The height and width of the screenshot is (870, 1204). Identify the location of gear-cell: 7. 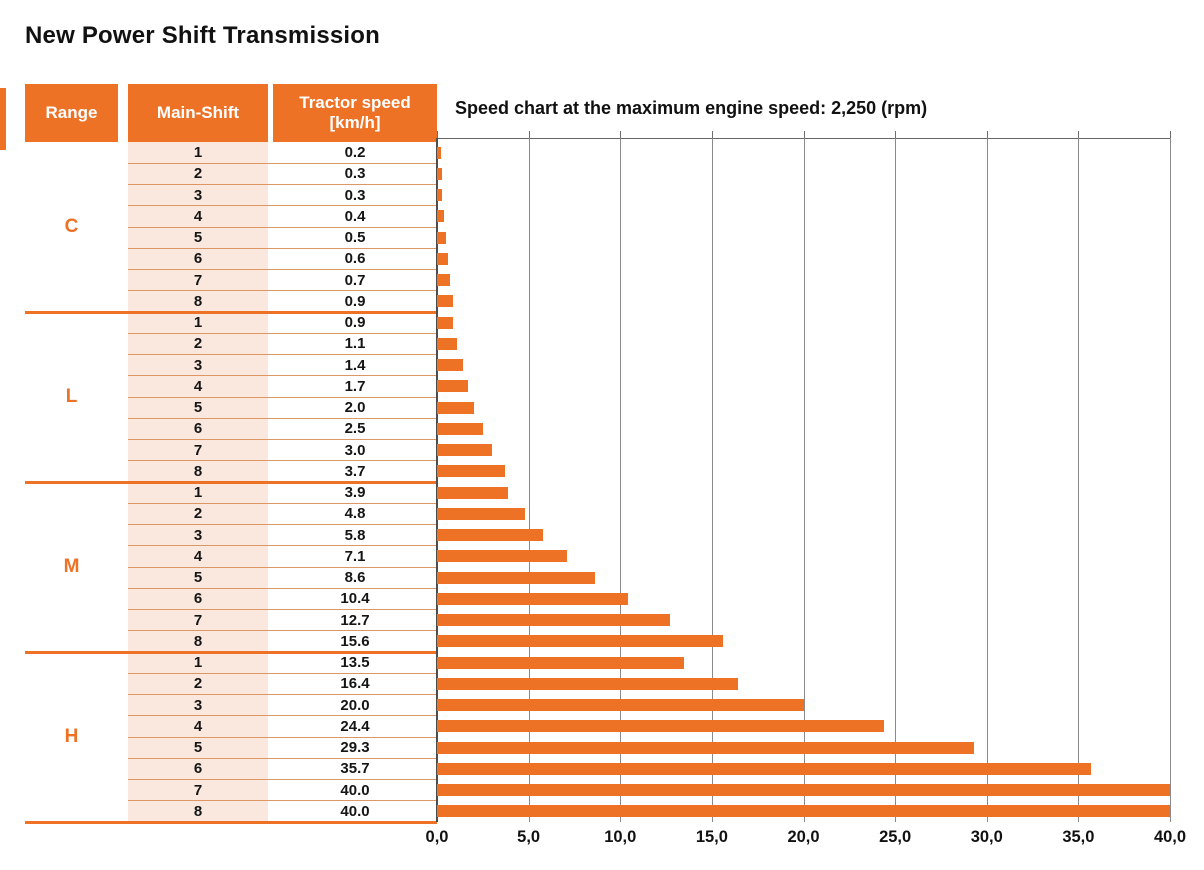
(198, 620).